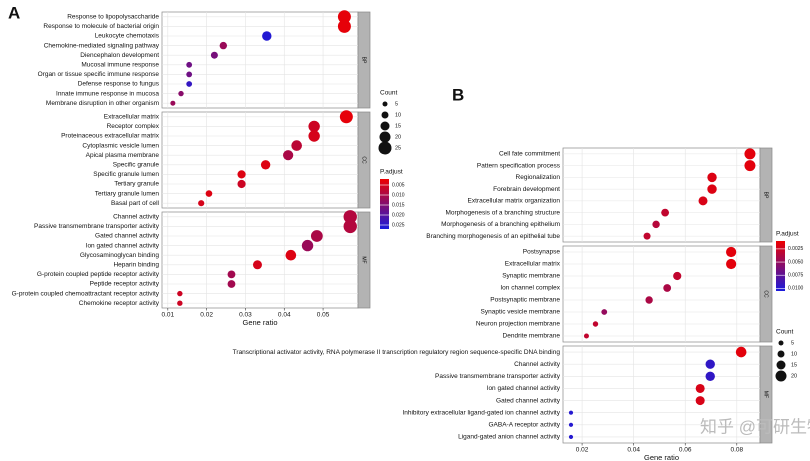 The image size is (810, 461). Describe the element at coordinates (500, 224) in the screenshot. I see `category-label: Morphogenesis of a branching epithelium` at that location.